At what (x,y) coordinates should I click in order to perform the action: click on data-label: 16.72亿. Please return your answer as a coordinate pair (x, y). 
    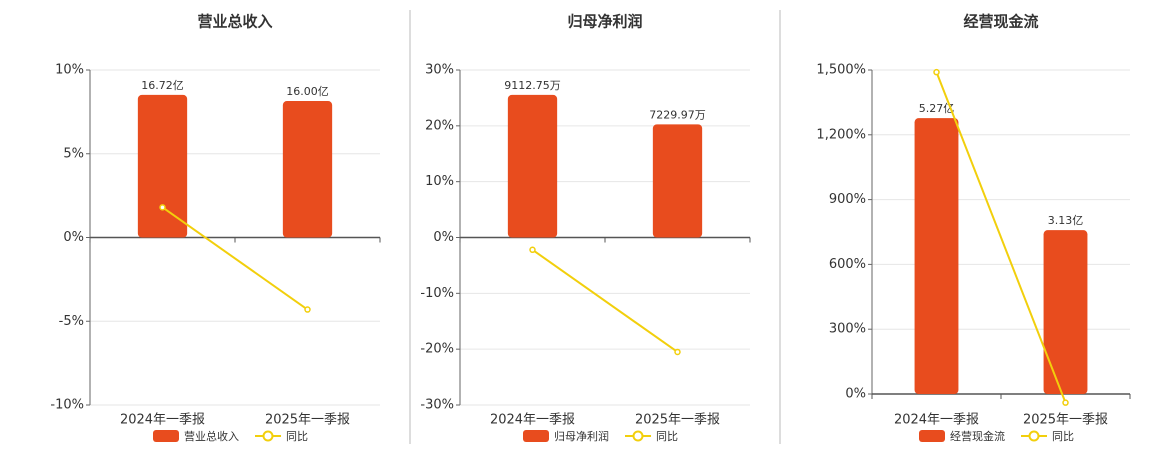
    Looking at the image, I should click on (162, 85).